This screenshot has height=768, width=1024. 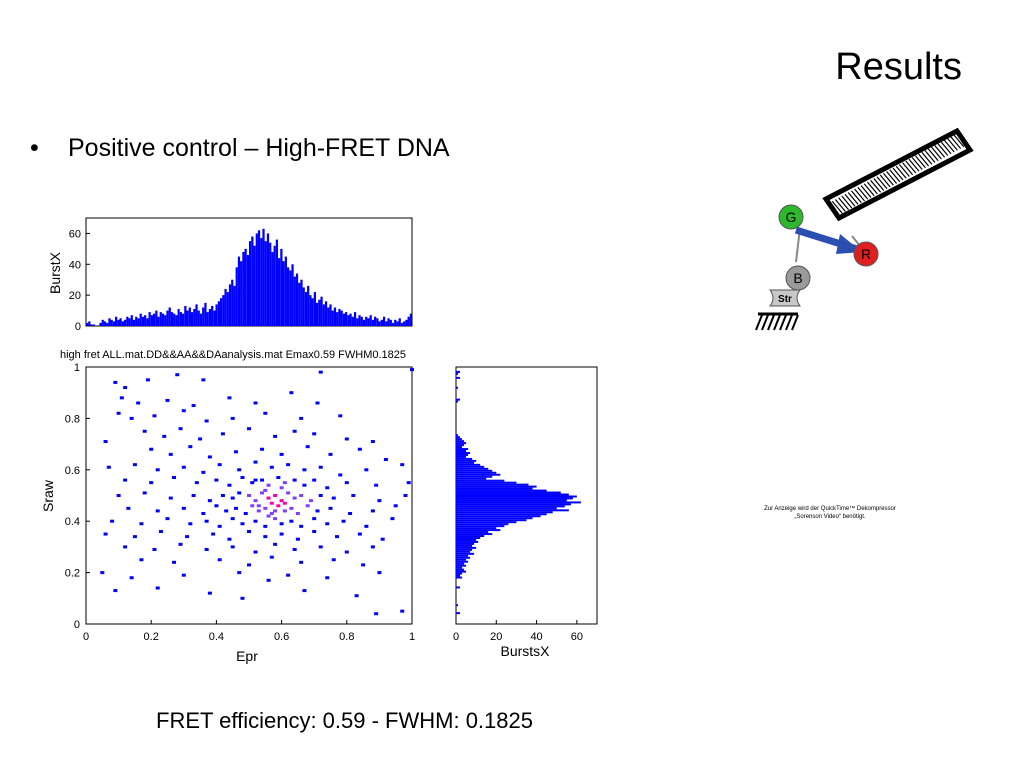 What do you see at coordinates (496, 637) in the screenshot?
I see `right-hist-xtick-label: 20` at bounding box center [496, 637].